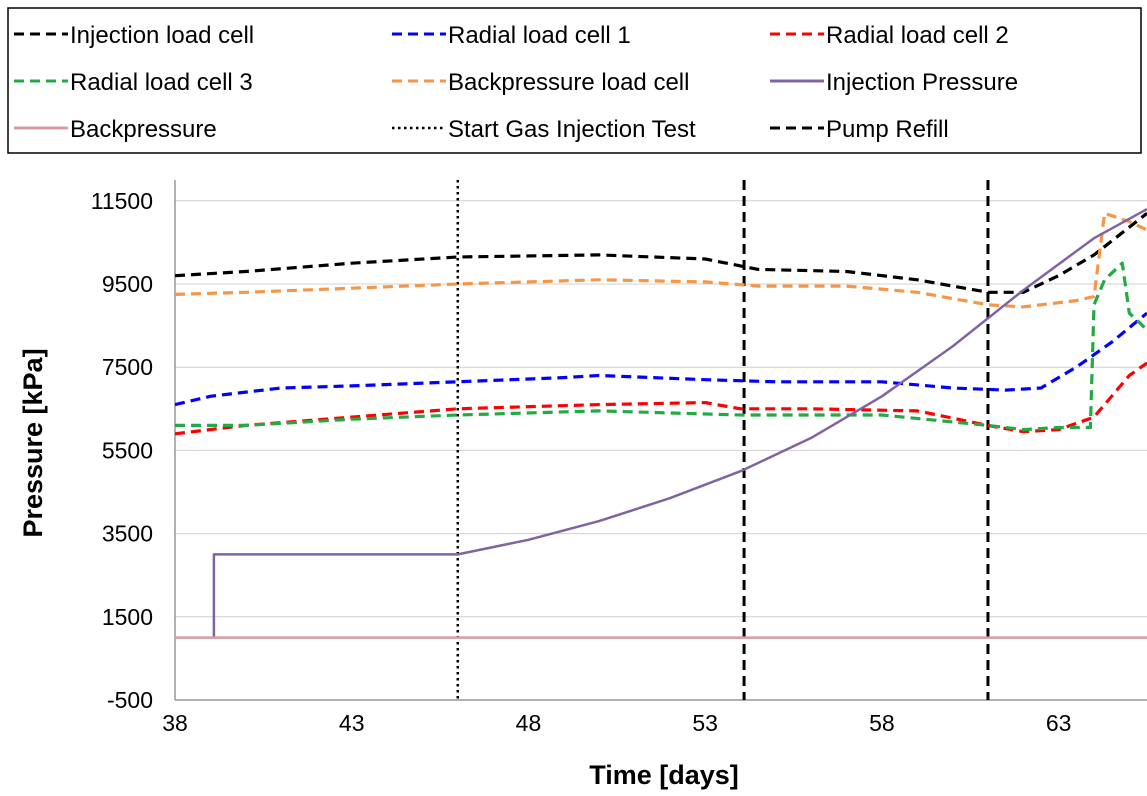  I want to click on x-tick-label: 43, so click(352, 723).